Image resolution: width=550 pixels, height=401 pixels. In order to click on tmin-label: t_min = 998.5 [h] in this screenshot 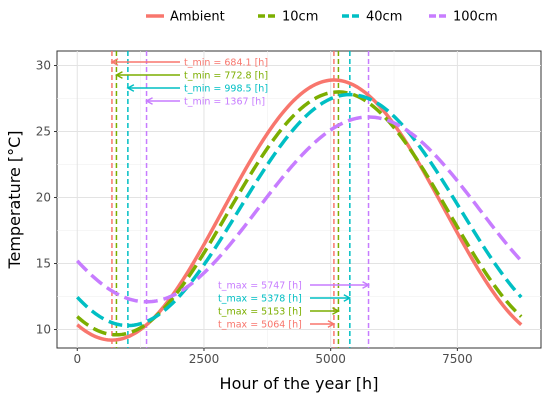, I will do `click(226, 89)`.